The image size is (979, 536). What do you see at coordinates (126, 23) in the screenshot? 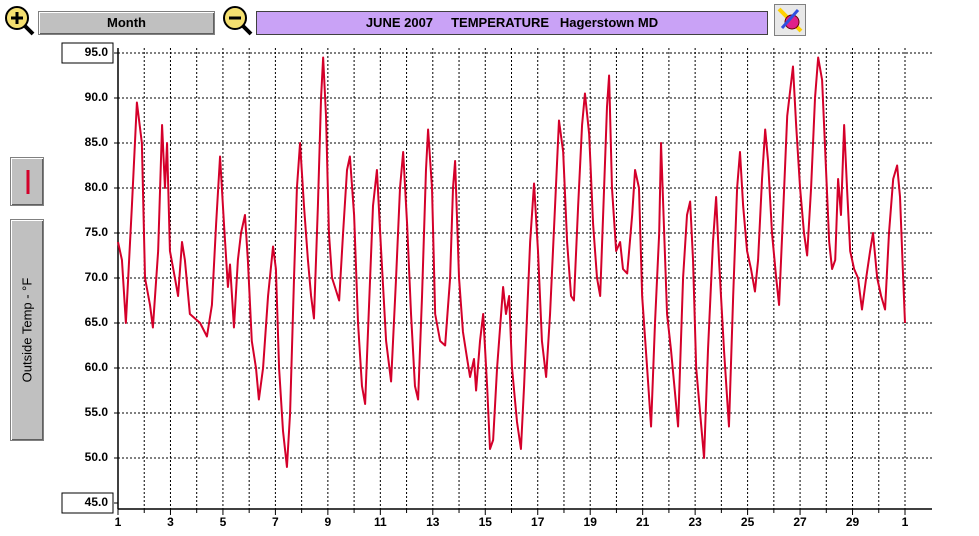
I see `period-button: Month` at bounding box center [126, 23].